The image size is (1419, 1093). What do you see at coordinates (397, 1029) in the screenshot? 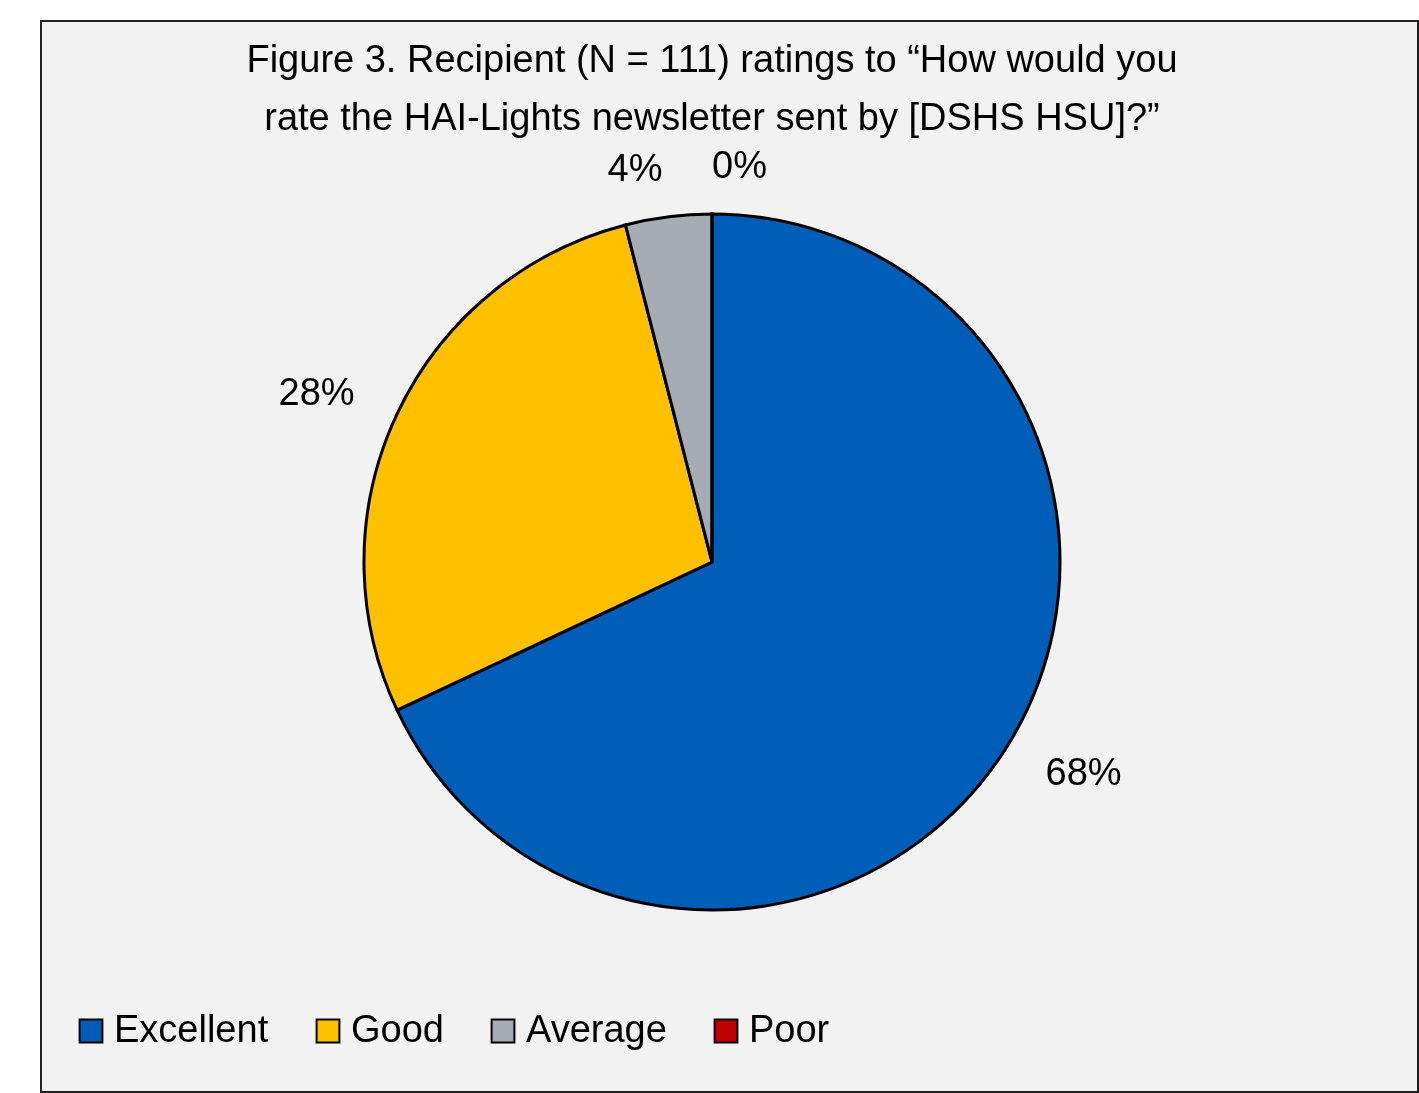
I see `legend-label: Good` at bounding box center [397, 1029].